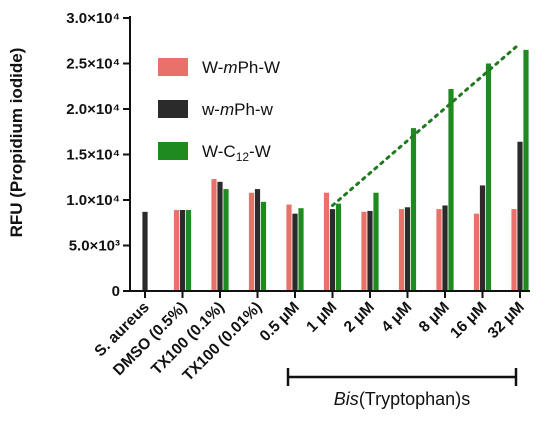  Describe the element at coordinates (16, 143) in the screenshot. I see `y-axis-label: RFU (Propidium iodide)` at that location.